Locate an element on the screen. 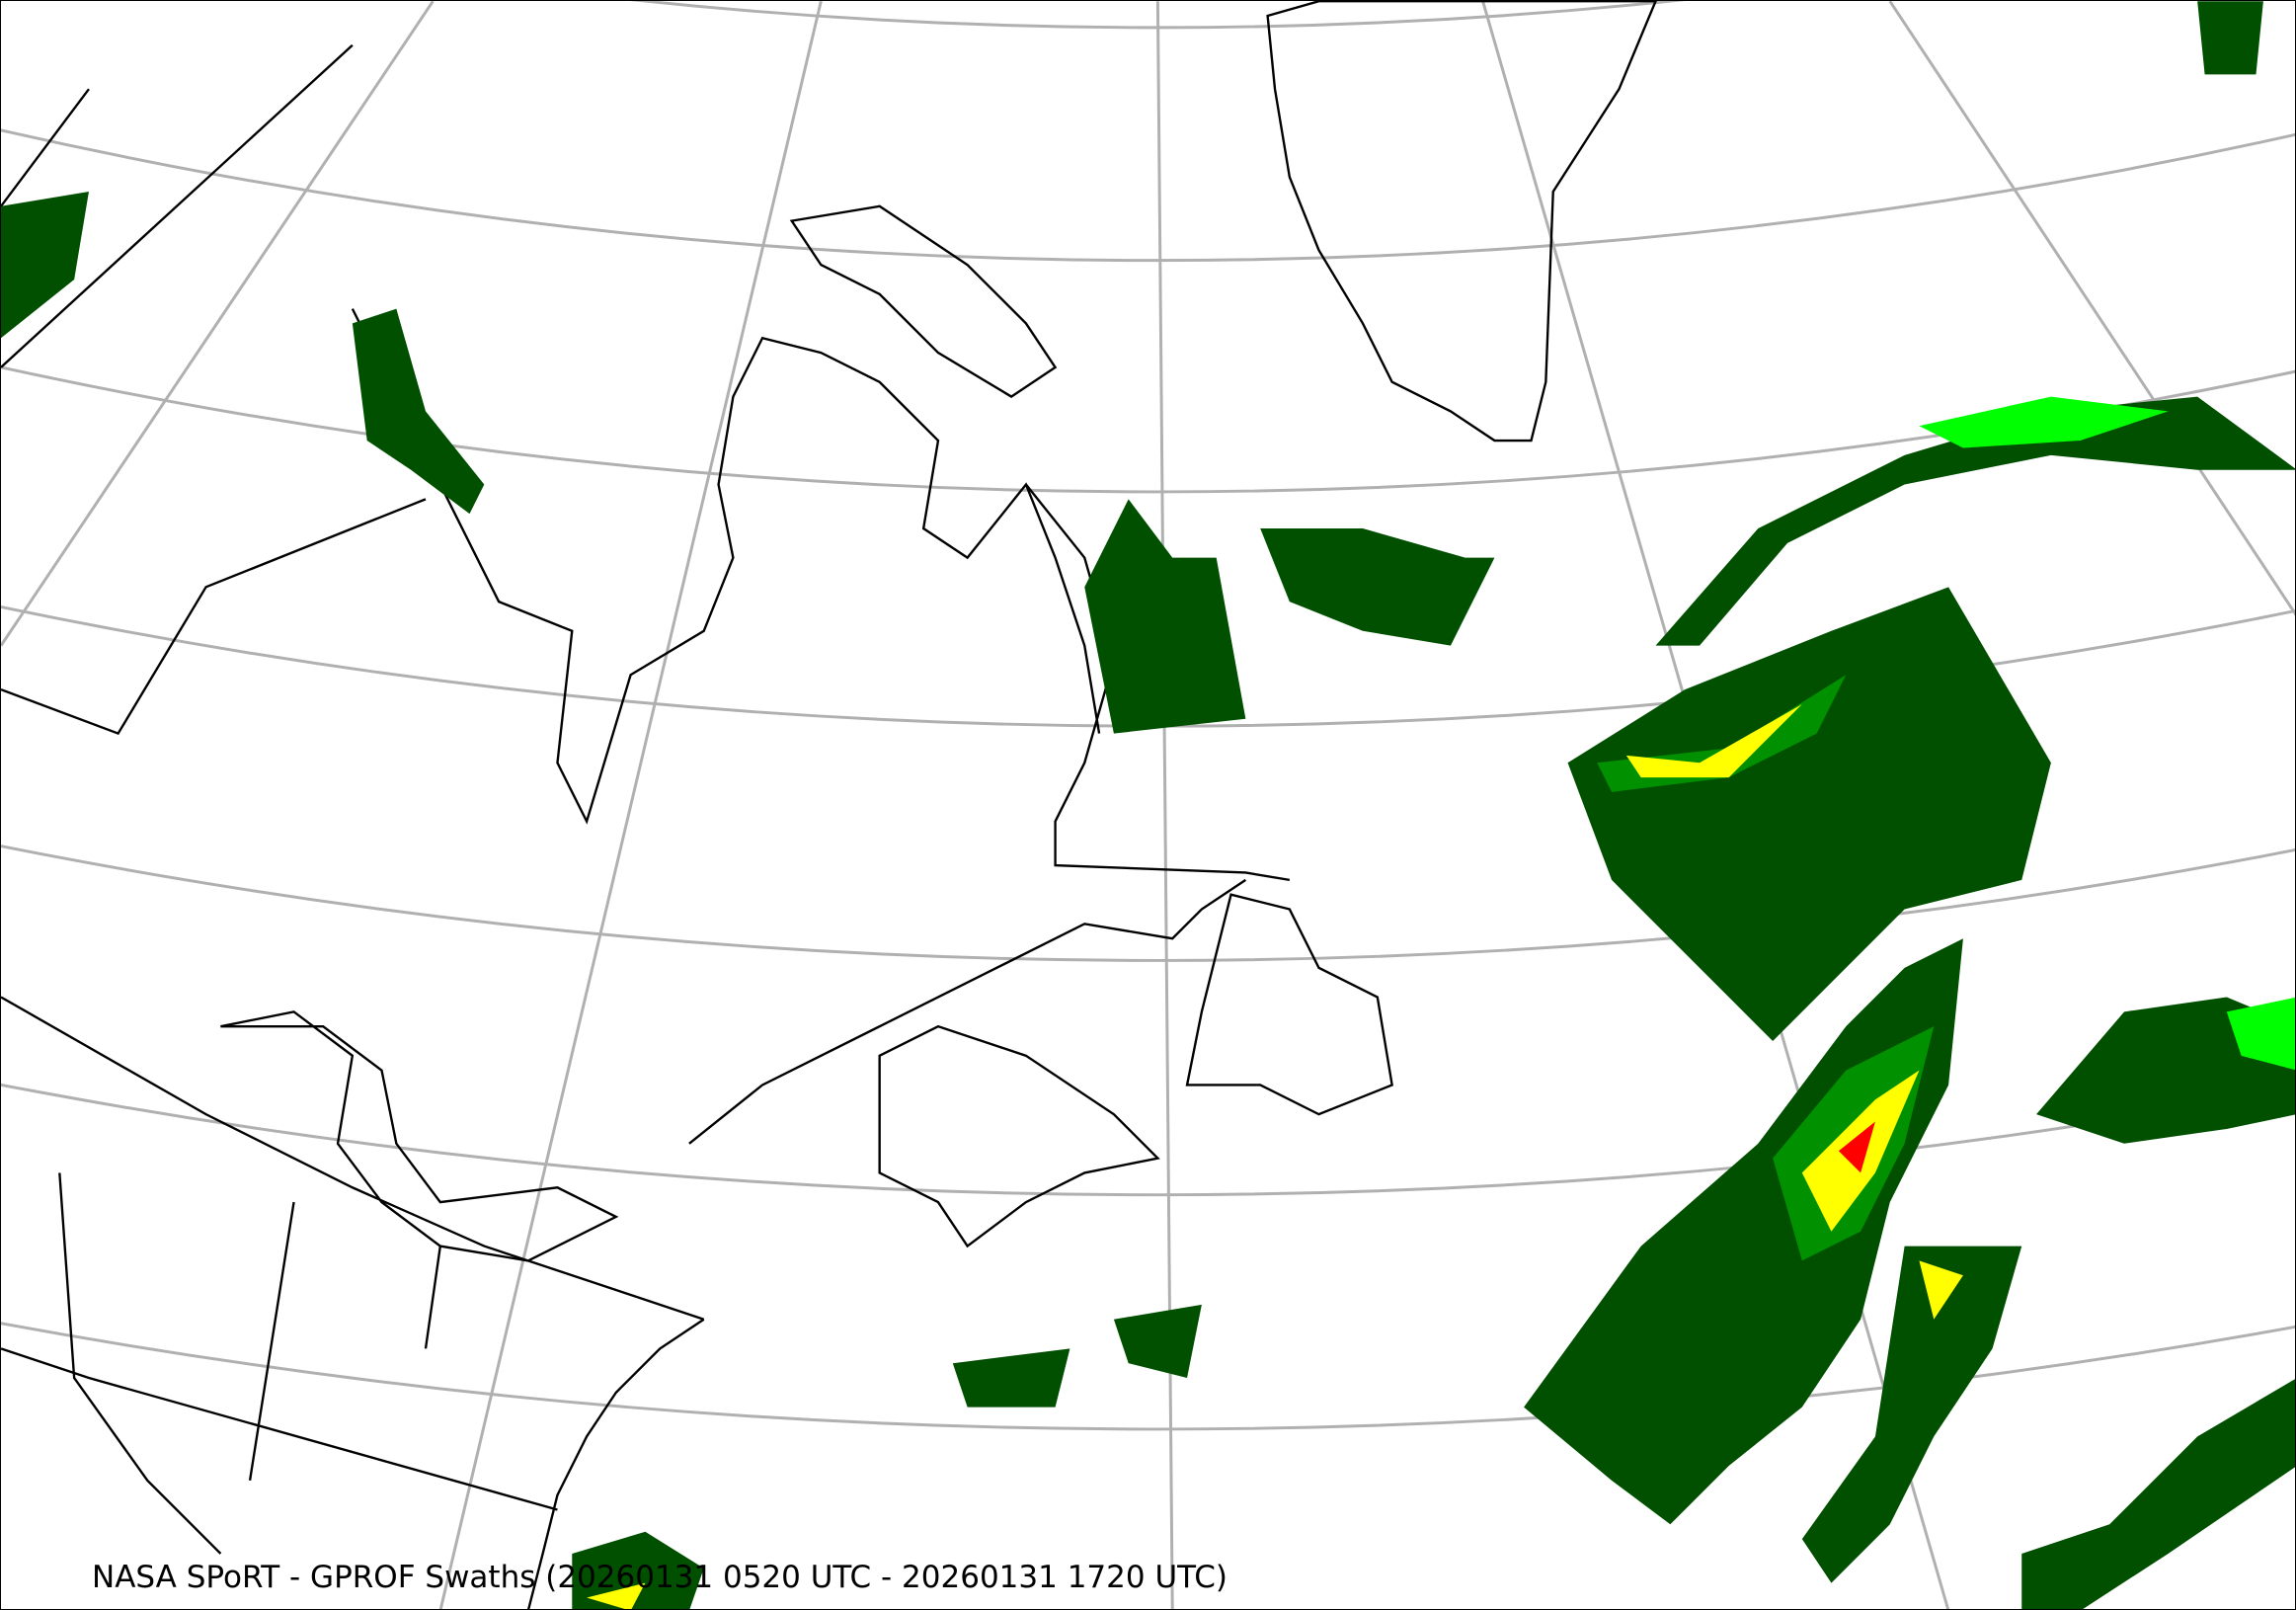 The image size is (2296, 1610). hudson-bay-coast is located at coordinates (726, 566).